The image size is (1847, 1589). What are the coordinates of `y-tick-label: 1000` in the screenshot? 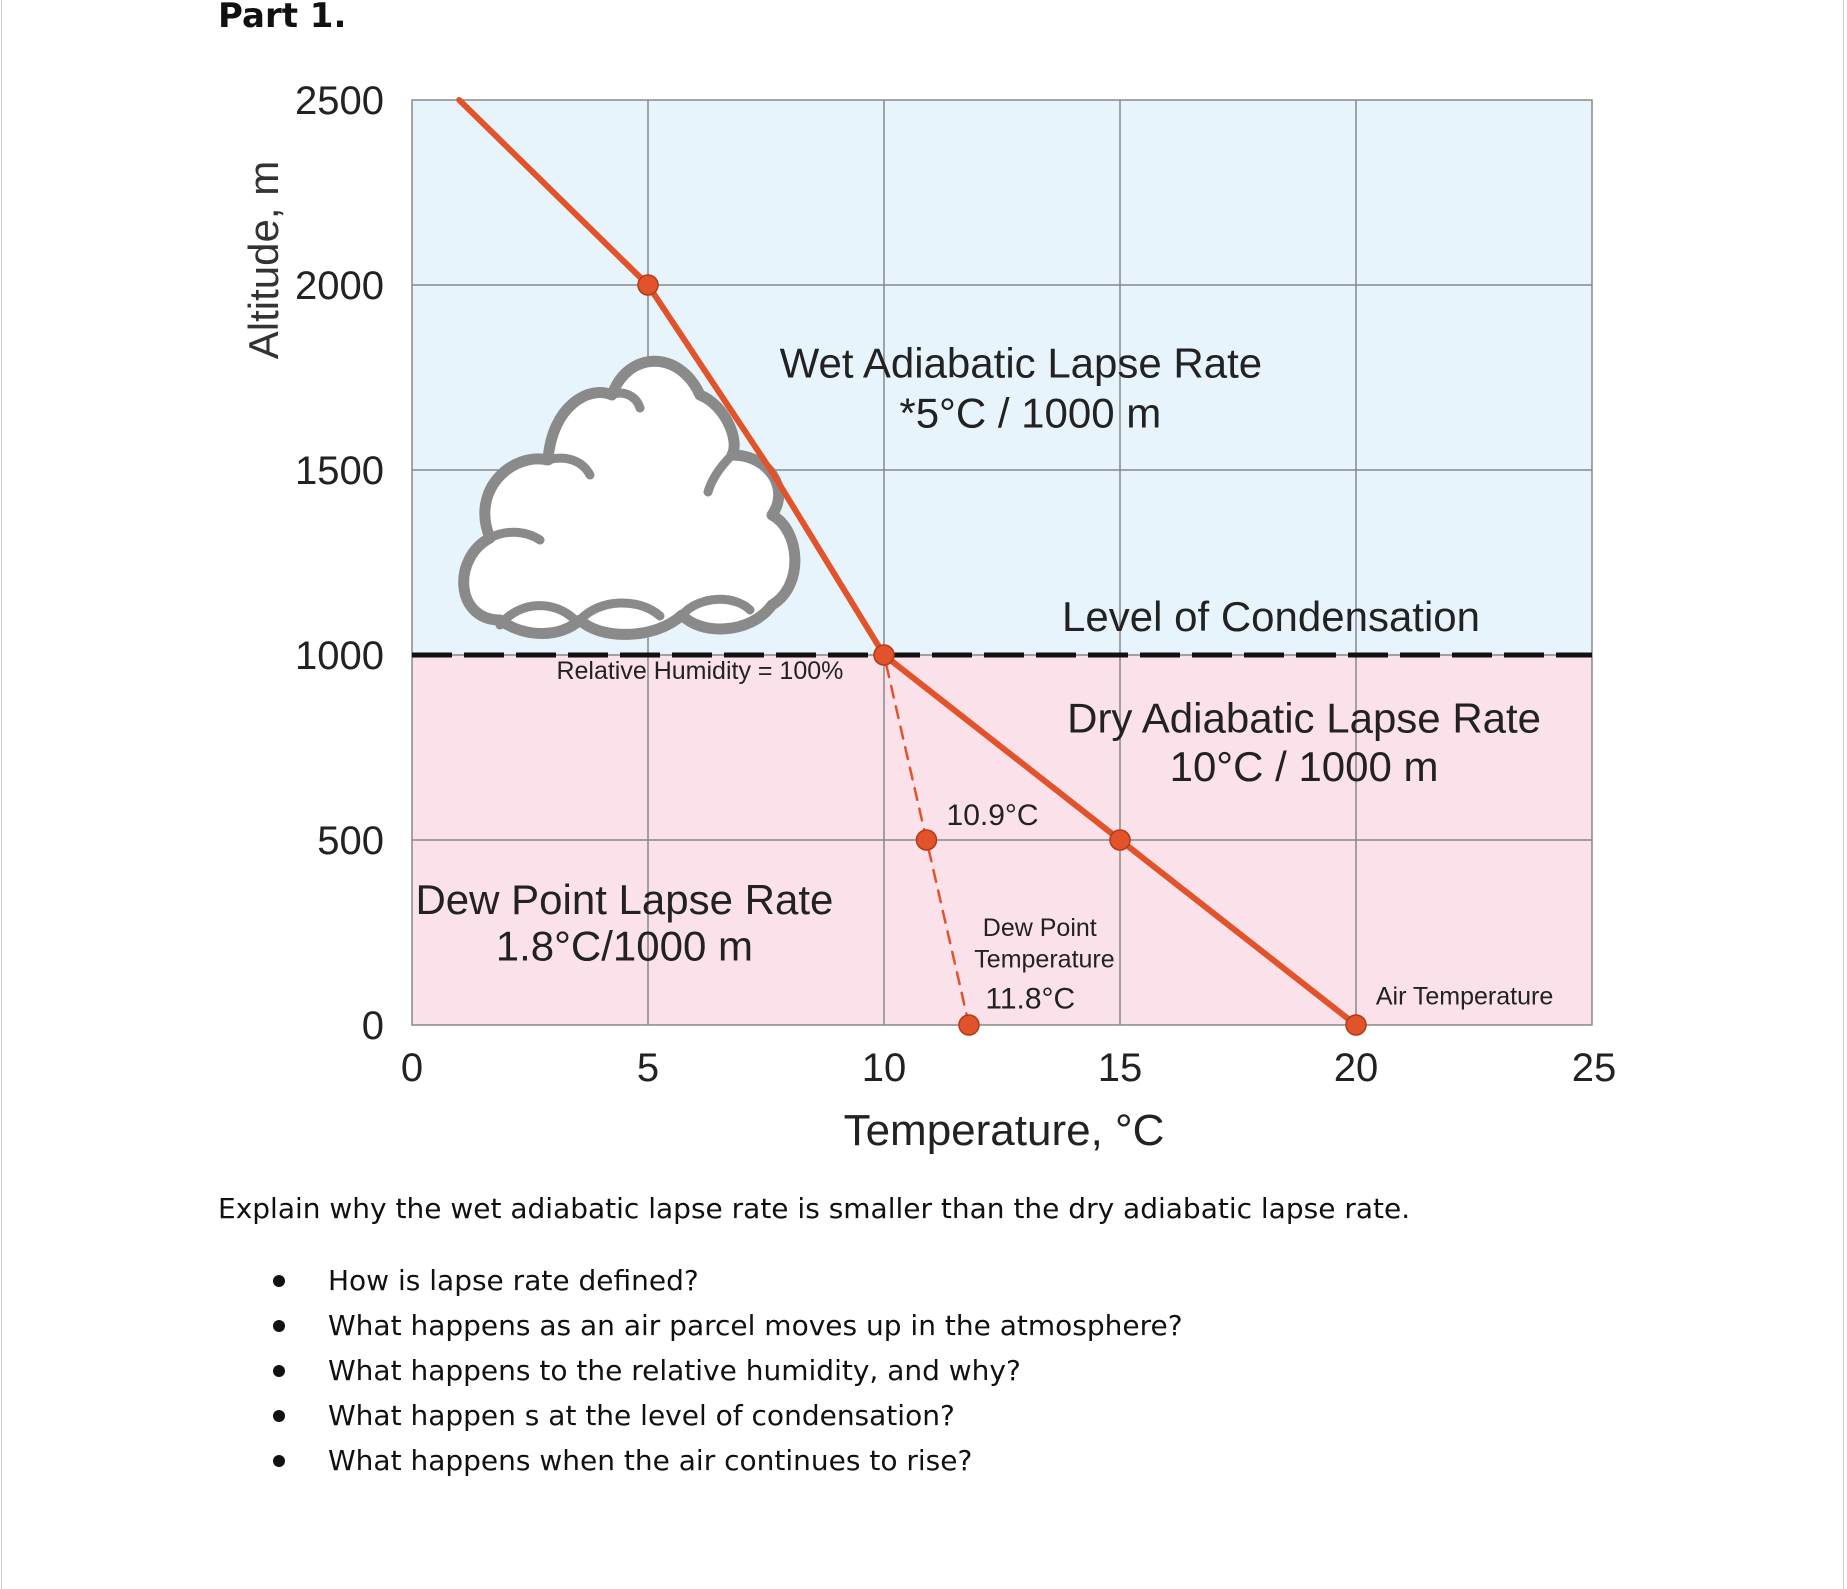 It's located at (339, 656).